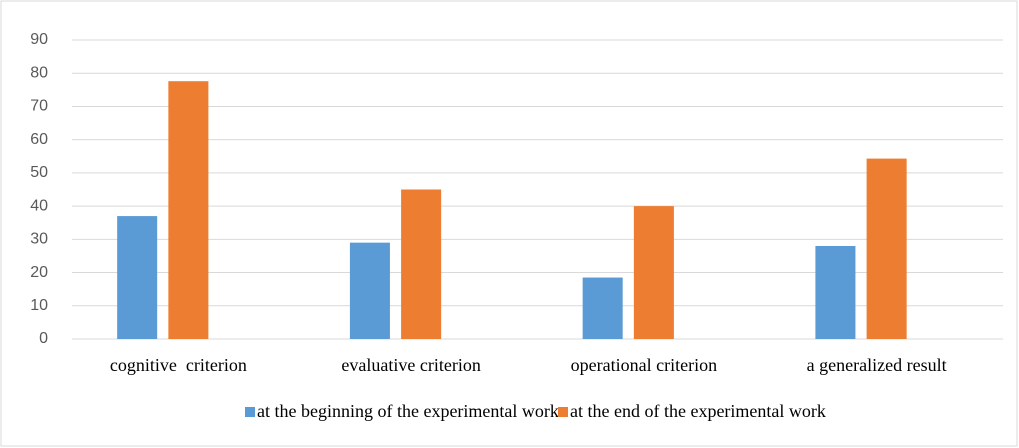  What do you see at coordinates (39, 172) in the screenshot?
I see `y-tick-label: 50` at bounding box center [39, 172].